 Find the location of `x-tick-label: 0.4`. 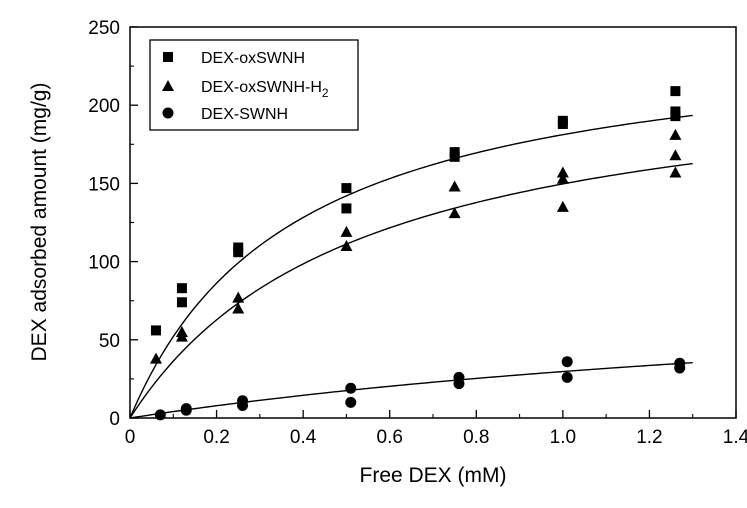

x-tick-label: 0.4 is located at coordinates (303, 437).